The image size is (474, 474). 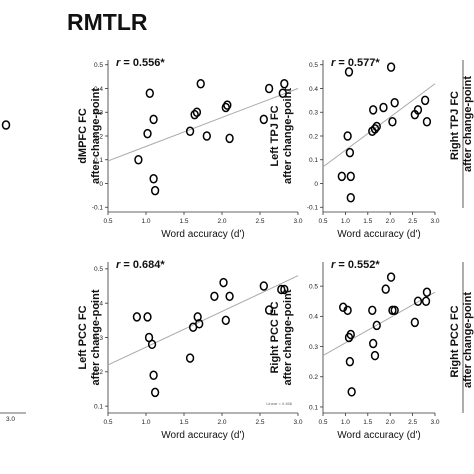 I want to click on y-axis-label: Right PCC FCafter change-point, so click(x=281, y=337).